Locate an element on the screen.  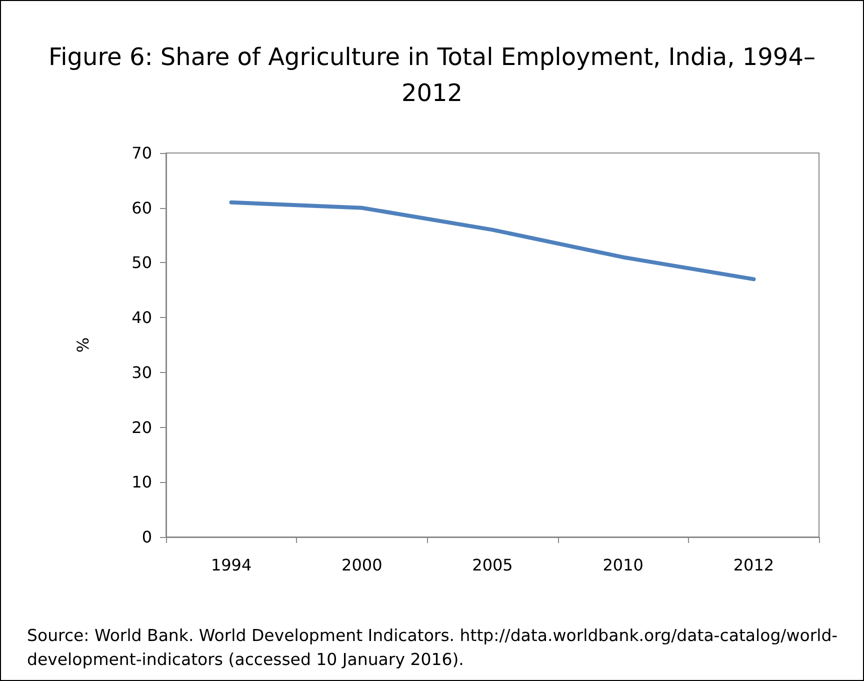
x-tick-label: 2005 is located at coordinates (492, 565).